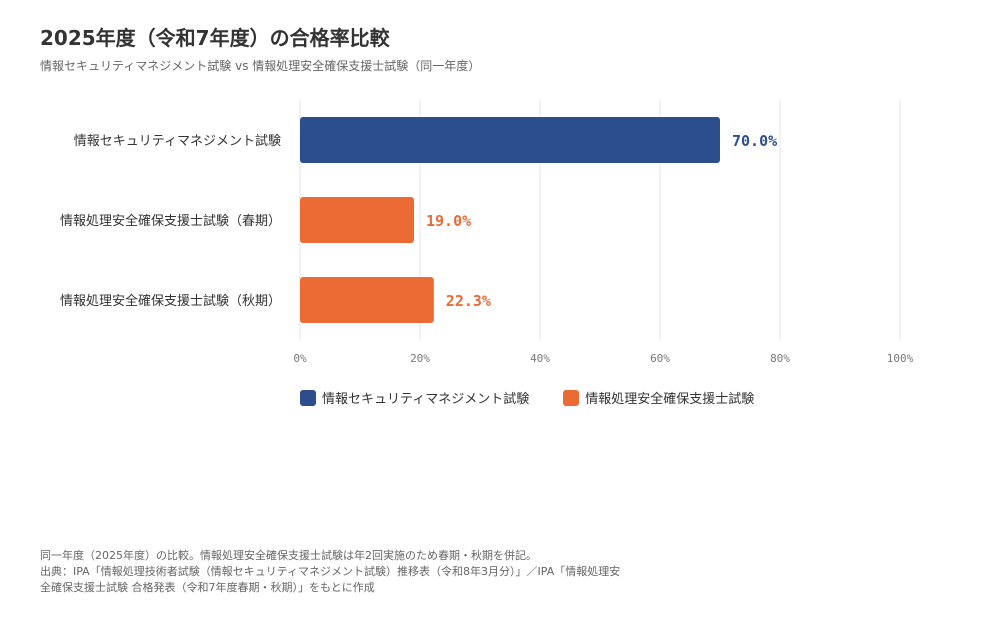  What do you see at coordinates (448, 221) in the screenshot?
I see `value-label: 19.0%` at bounding box center [448, 221].